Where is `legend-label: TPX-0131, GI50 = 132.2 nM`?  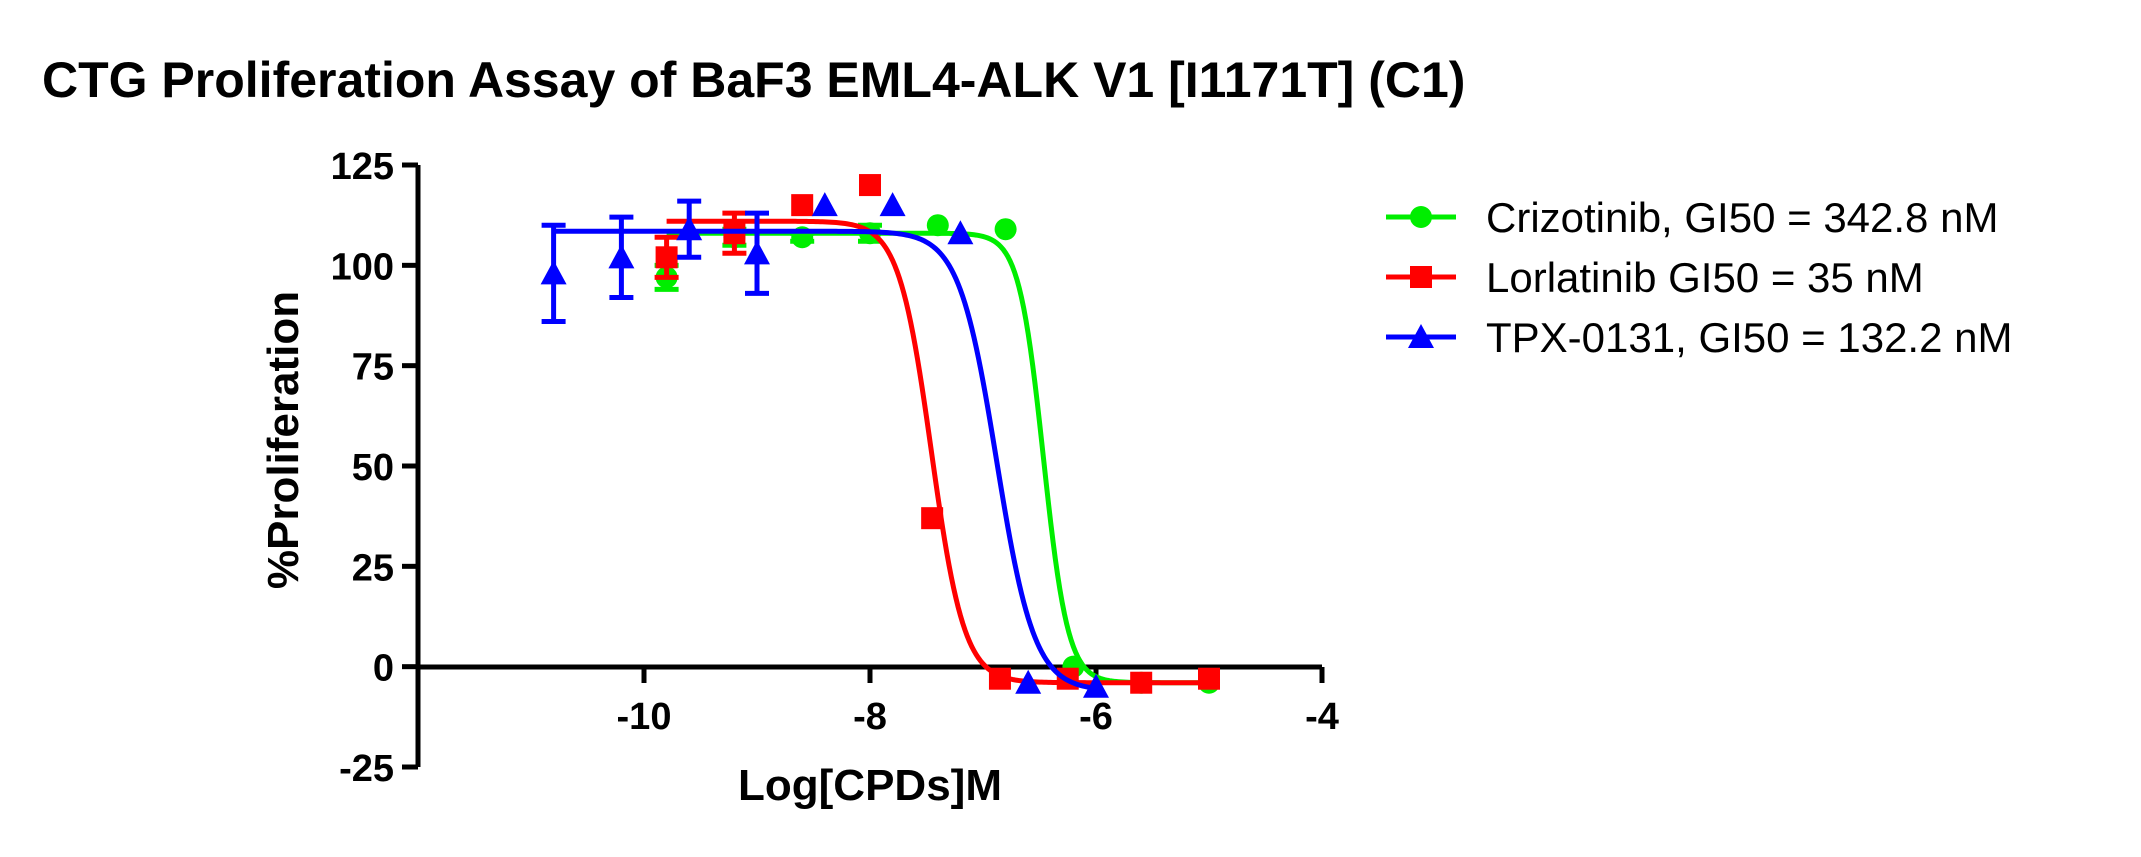
legend-label: TPX-0131, GI50 = 132.2 nM is located at coordinates (1749, 337).